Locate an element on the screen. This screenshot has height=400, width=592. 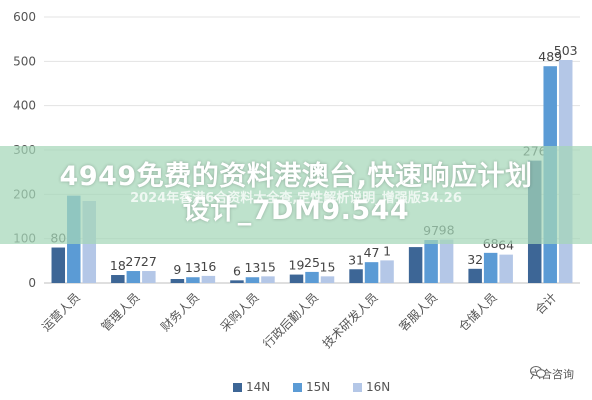
wechat-icon is located at coordinates (538, 372).